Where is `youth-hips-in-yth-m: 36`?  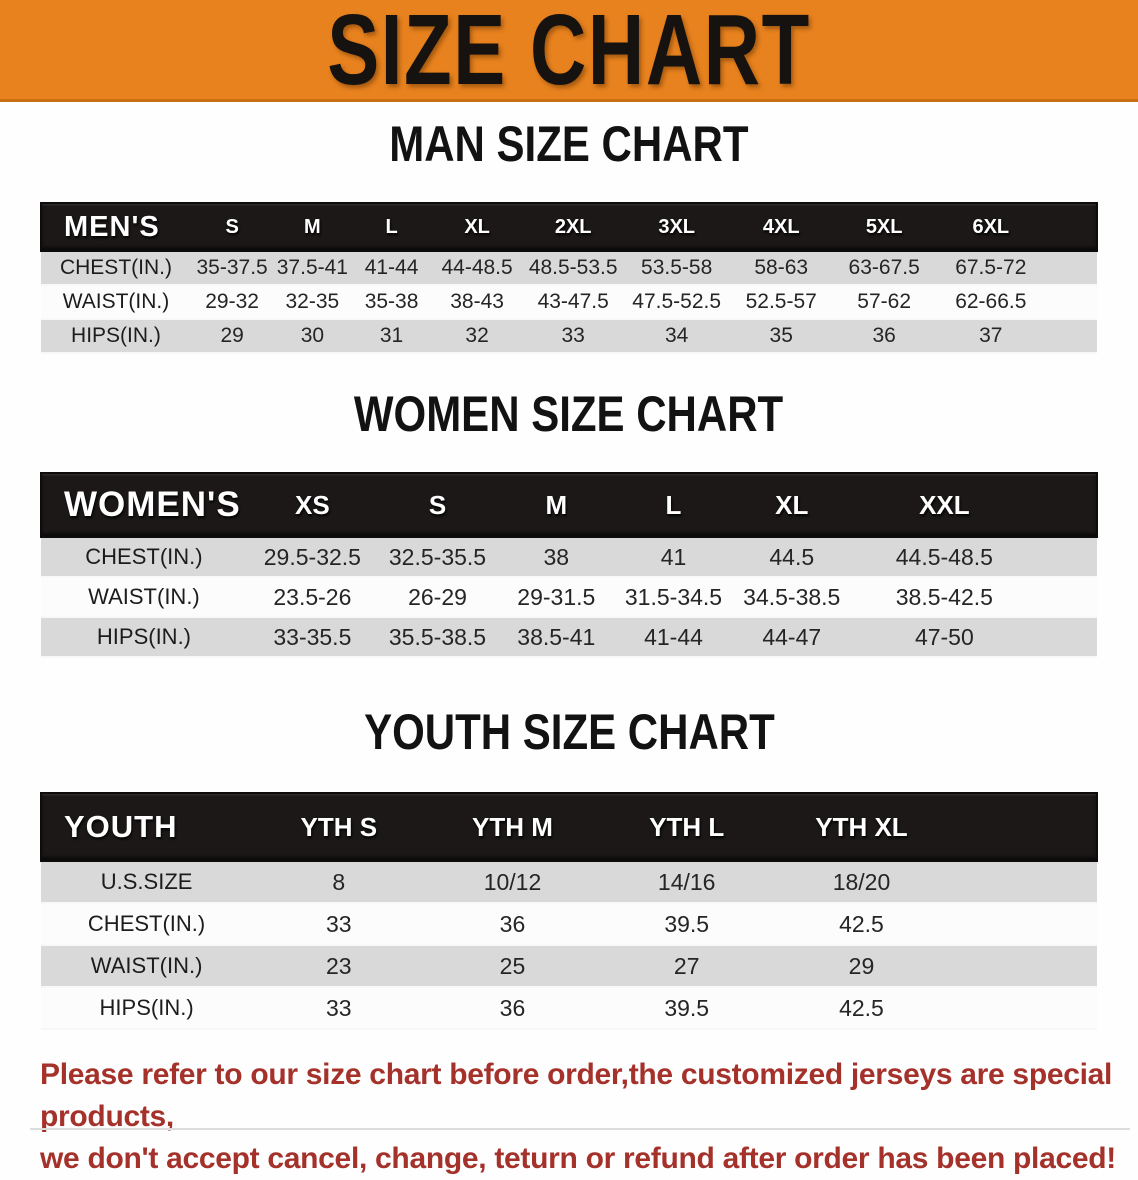
youth-hips-in-yth-m: 36 is located at coordinates (512, 1007).